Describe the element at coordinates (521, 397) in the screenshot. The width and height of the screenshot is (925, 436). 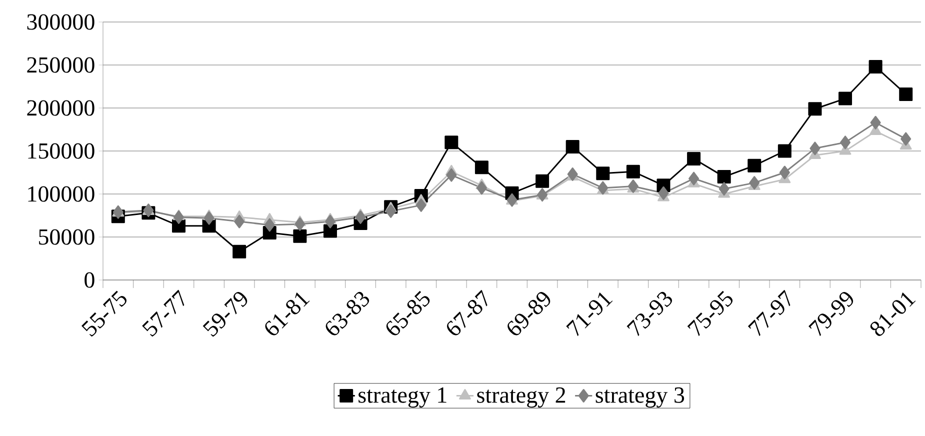
I see `legend-label: strategy 2` at that location.